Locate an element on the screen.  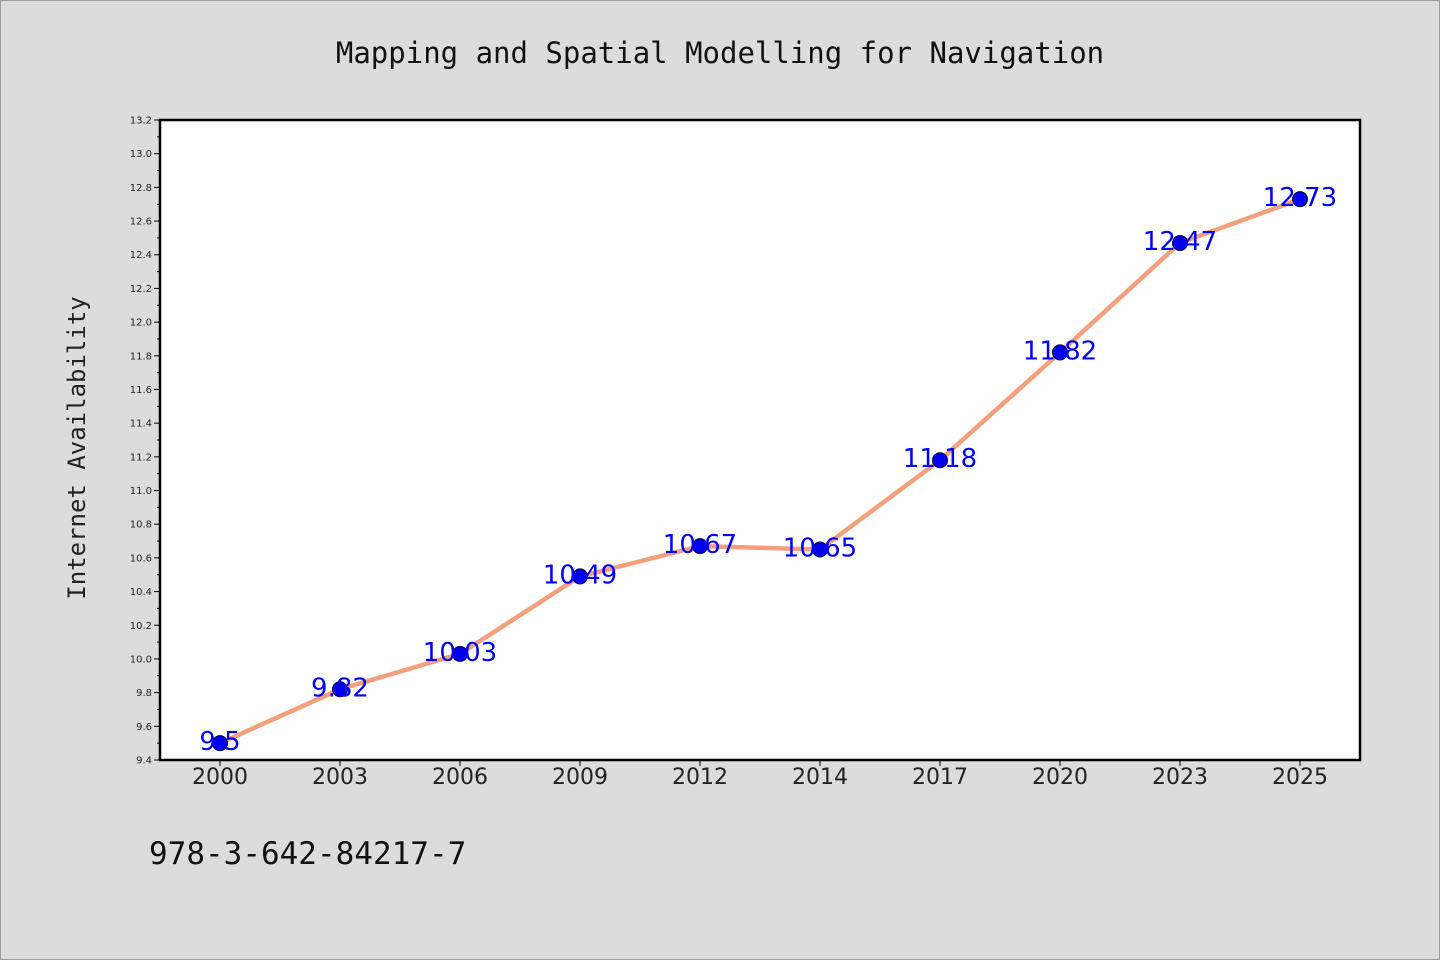
x-tick-label: 2025 is located at coordinates (1300, 777).